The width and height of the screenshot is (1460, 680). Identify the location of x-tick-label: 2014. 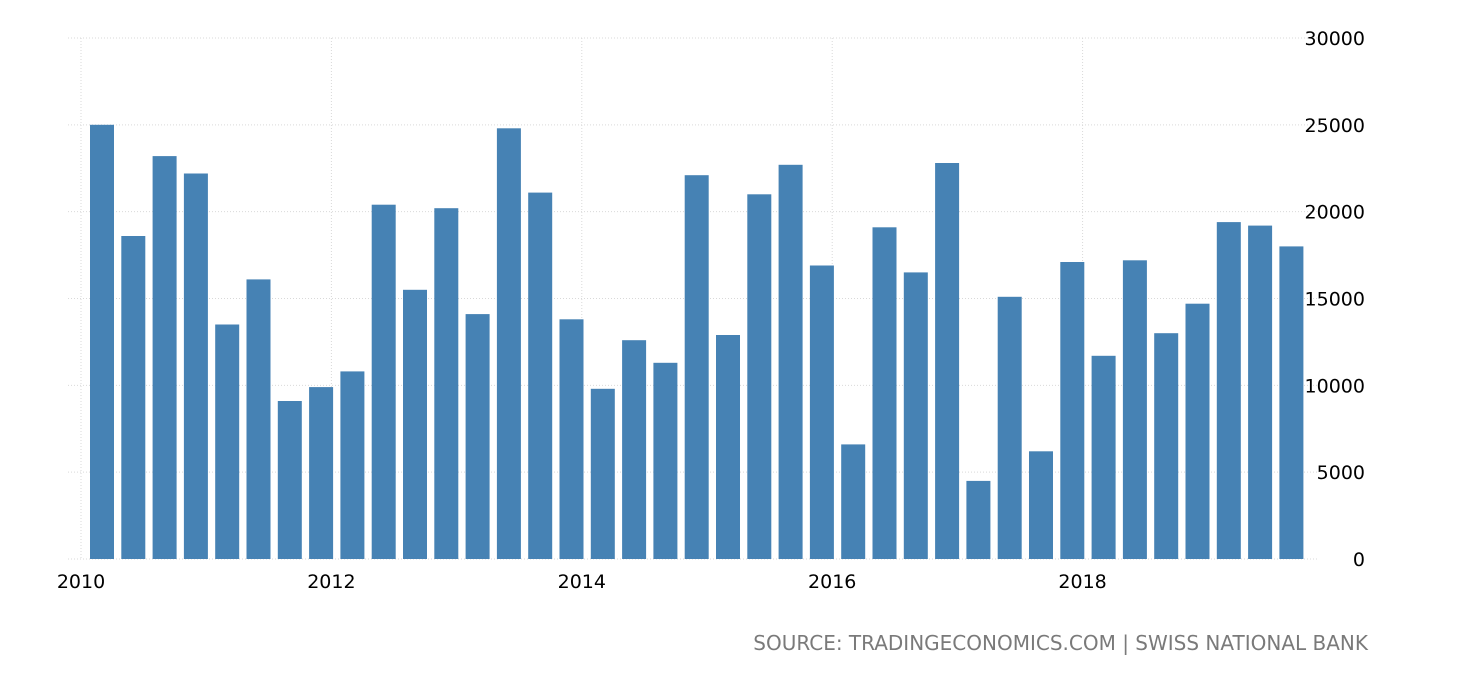
(582, 582).